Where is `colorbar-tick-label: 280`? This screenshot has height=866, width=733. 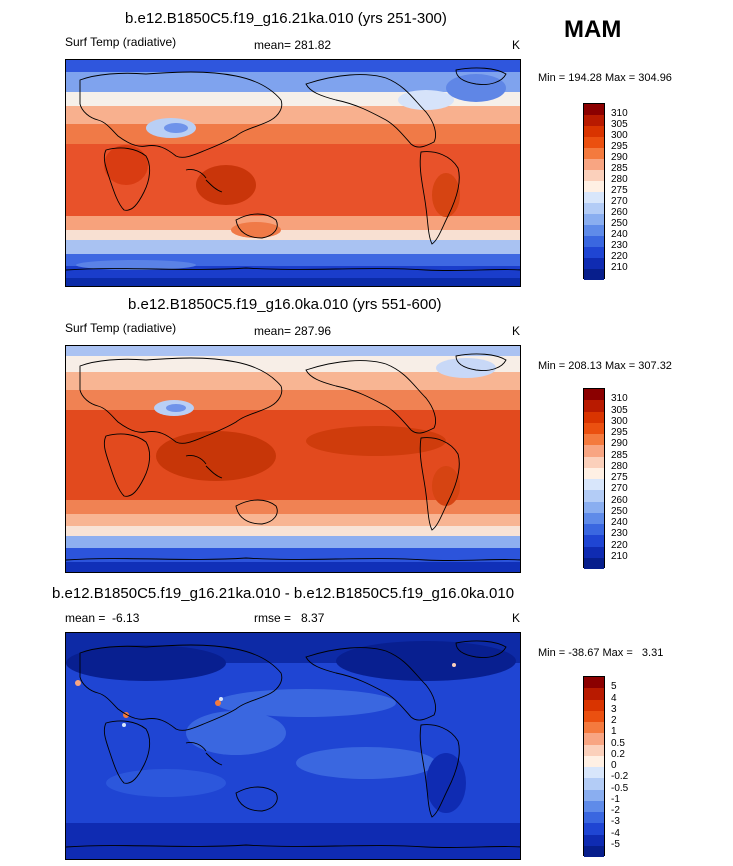 colorbar-tick-label: 280 is located at coordinates (619, 466).